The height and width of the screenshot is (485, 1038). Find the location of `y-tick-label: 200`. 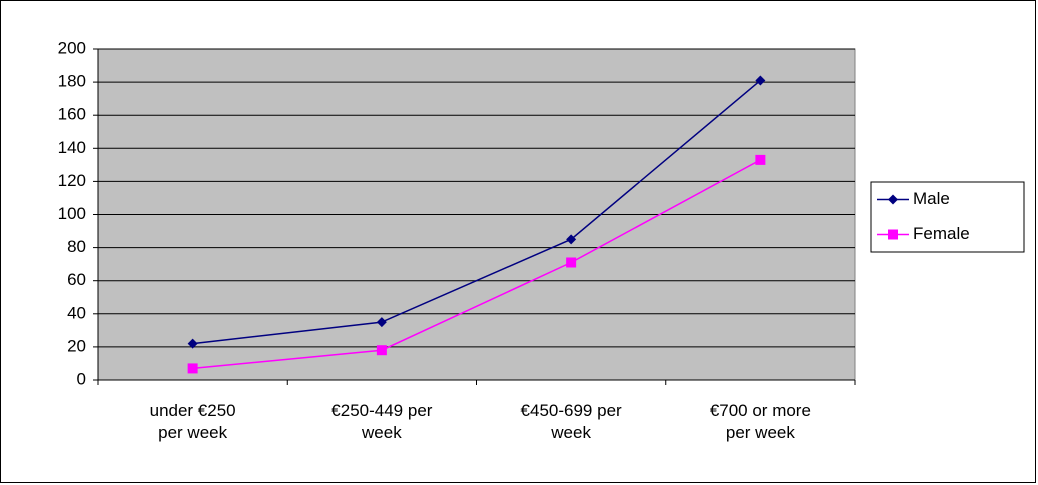

y-tick-label: 200 is located at coordinates (72, 47).